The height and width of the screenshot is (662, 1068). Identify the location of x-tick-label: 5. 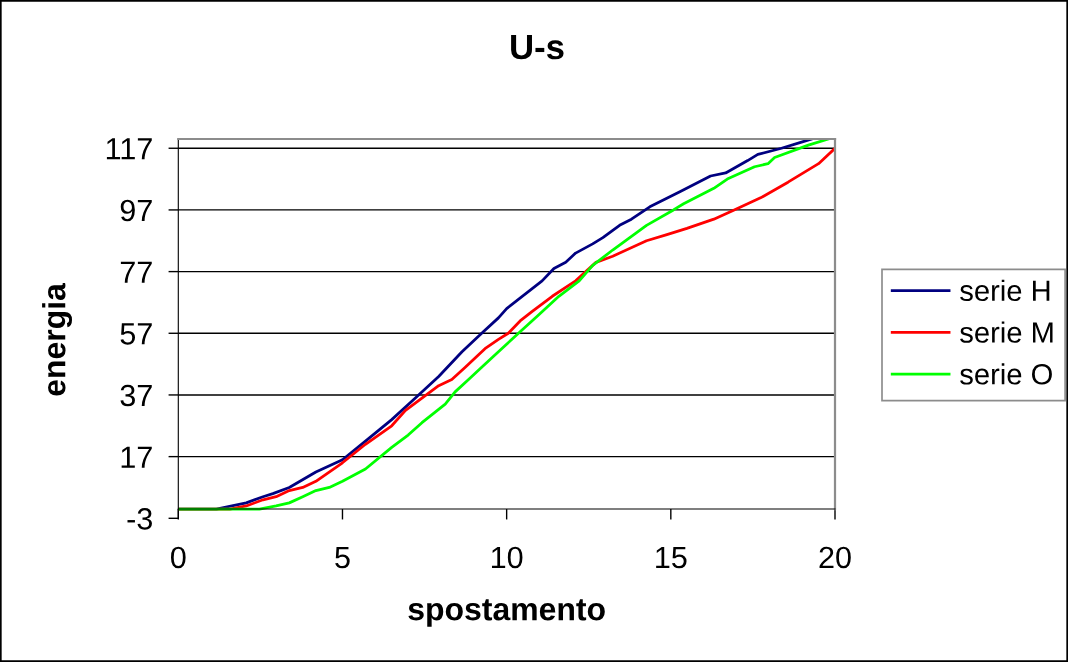
(342, 557).